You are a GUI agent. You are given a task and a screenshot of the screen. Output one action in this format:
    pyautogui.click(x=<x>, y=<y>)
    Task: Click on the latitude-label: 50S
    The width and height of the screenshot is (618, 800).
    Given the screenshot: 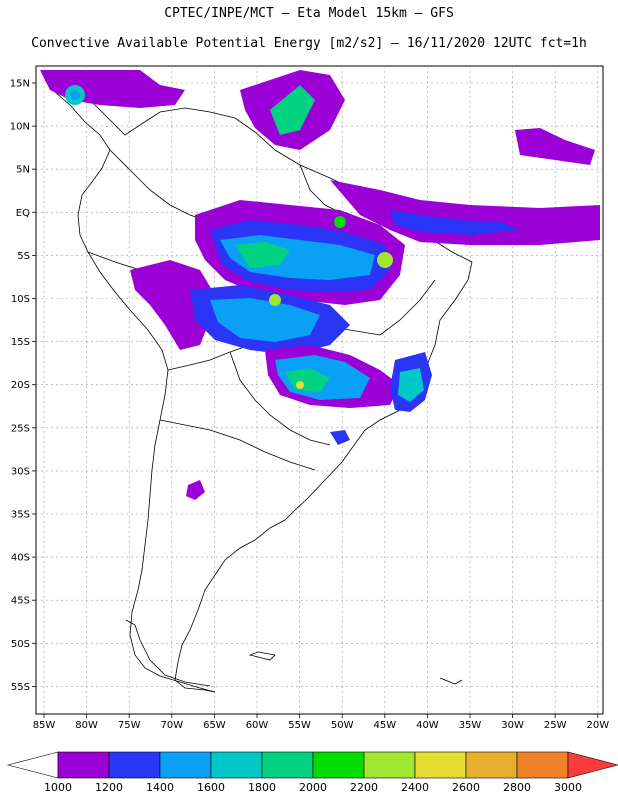 What is the action you would take?
    pyautogui.click(x=20, y=644)
    